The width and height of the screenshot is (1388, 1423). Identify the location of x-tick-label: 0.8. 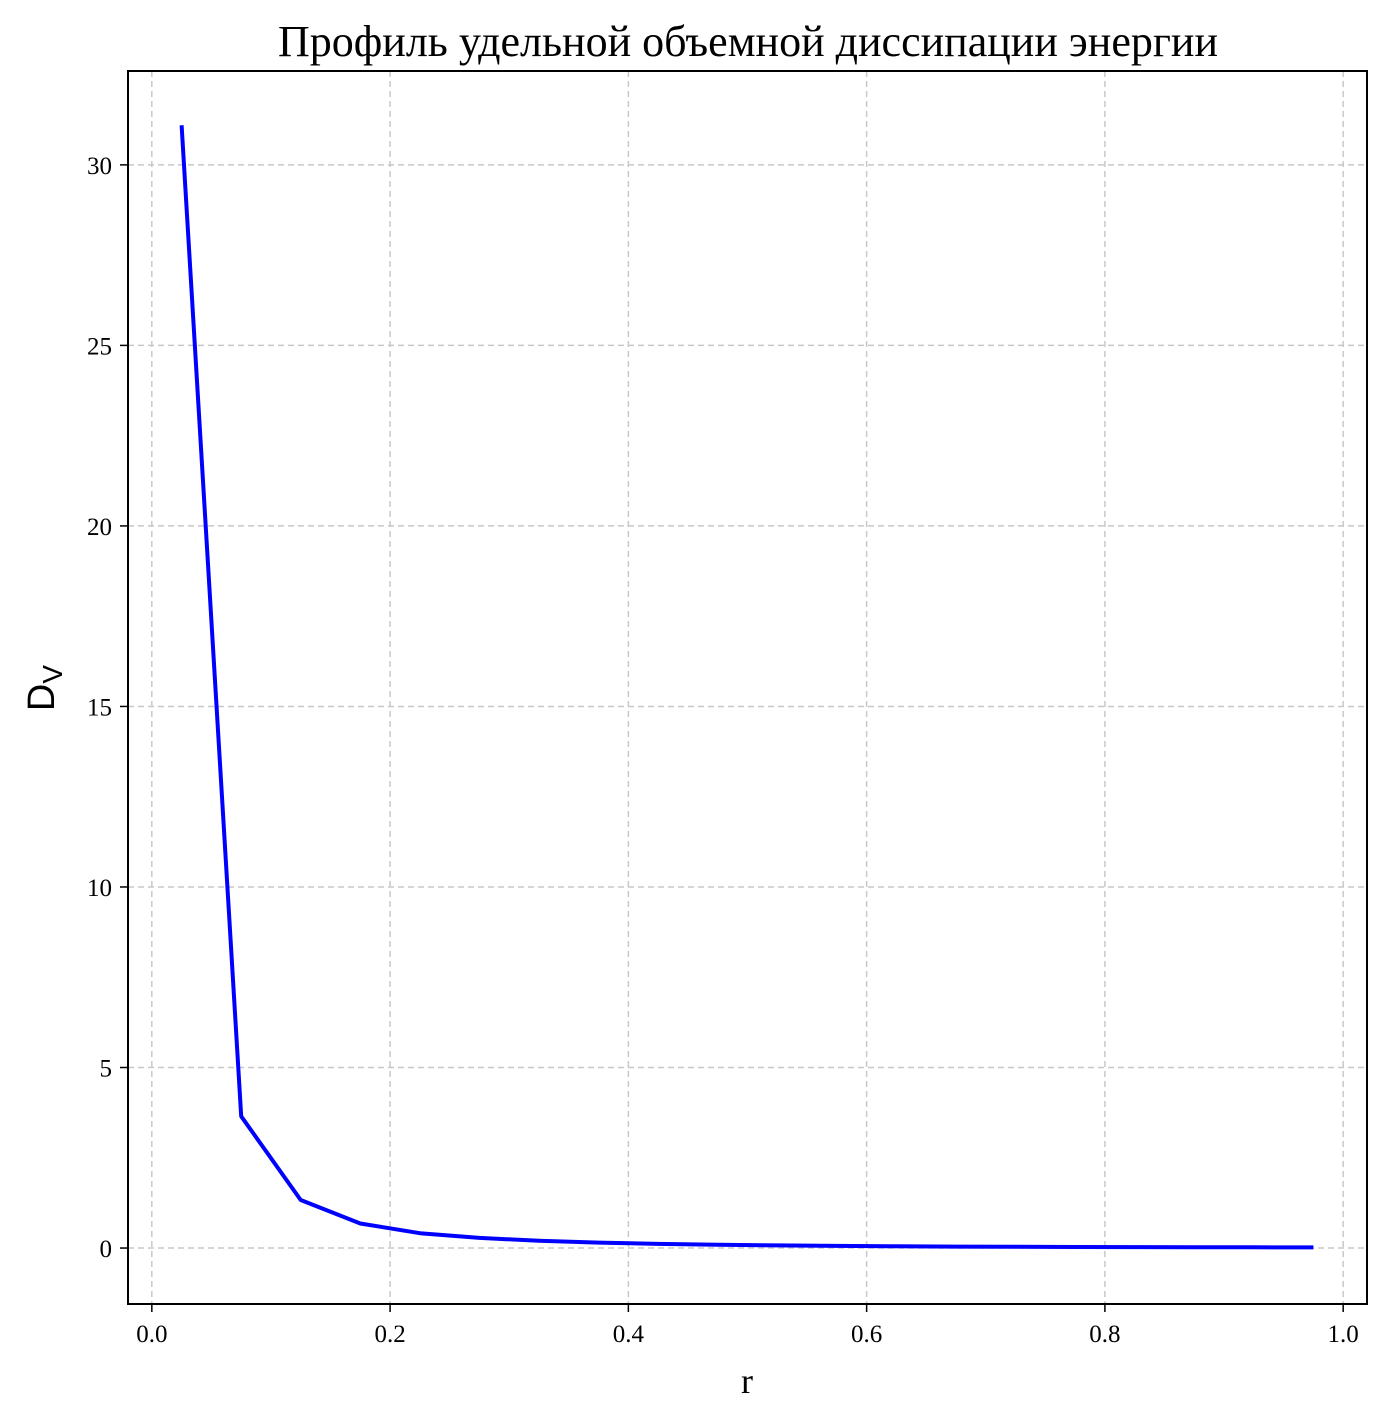
(1104, 1334).